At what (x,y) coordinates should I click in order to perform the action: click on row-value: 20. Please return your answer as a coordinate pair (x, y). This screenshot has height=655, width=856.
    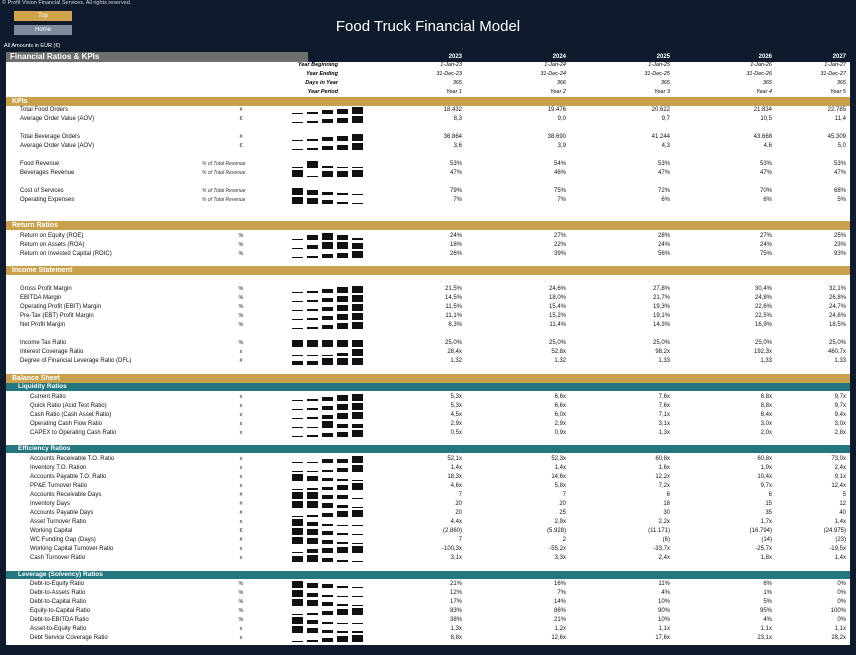
    Looking at the image, I should click on (562, 504).